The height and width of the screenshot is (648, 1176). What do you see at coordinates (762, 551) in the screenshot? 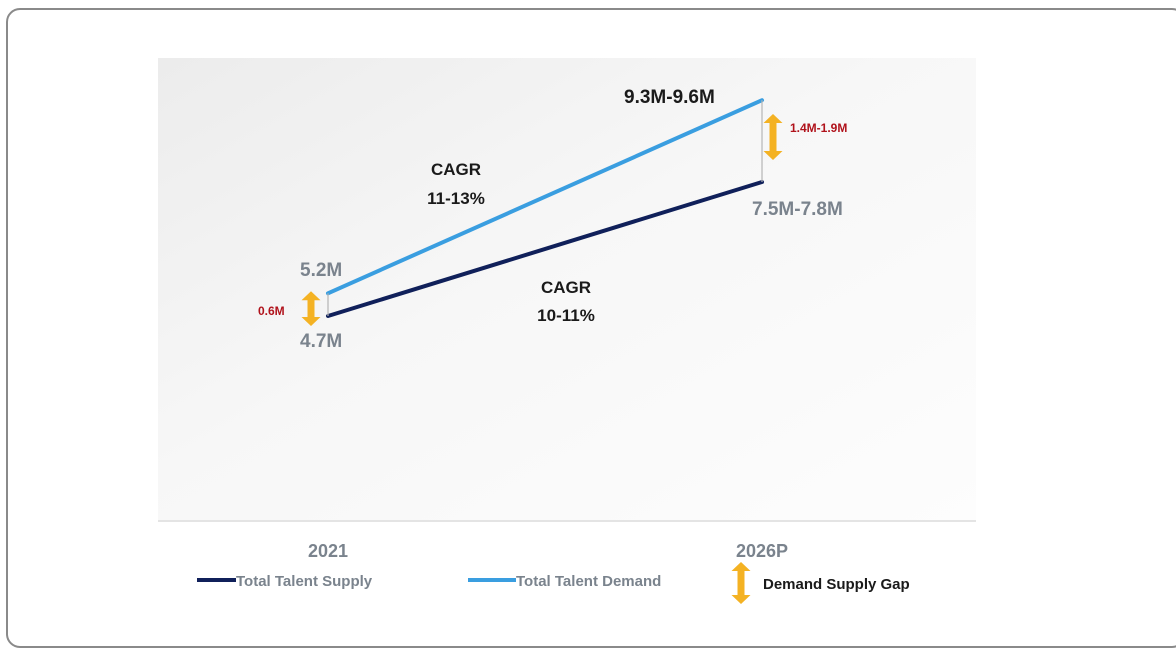
I see `x-tick-2026p: 2026P` at bounding box center [762, 551].